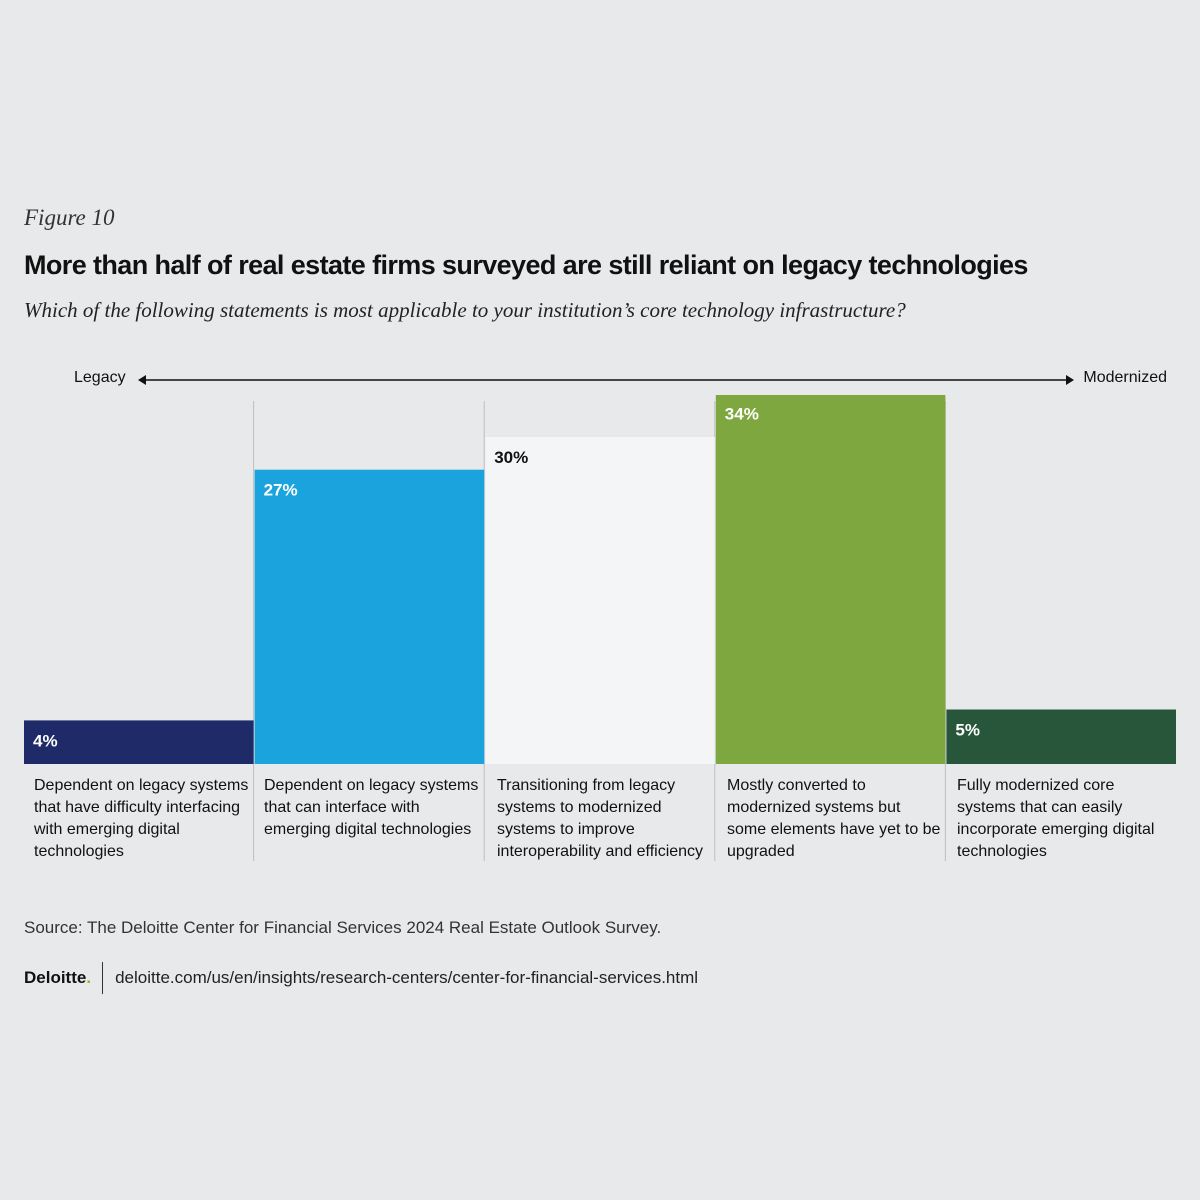  What do you see at coordinates (1125, 378) in the screenshot?
I see `axis-label-modernized: Modernized` at bounding box center [1125, 378].